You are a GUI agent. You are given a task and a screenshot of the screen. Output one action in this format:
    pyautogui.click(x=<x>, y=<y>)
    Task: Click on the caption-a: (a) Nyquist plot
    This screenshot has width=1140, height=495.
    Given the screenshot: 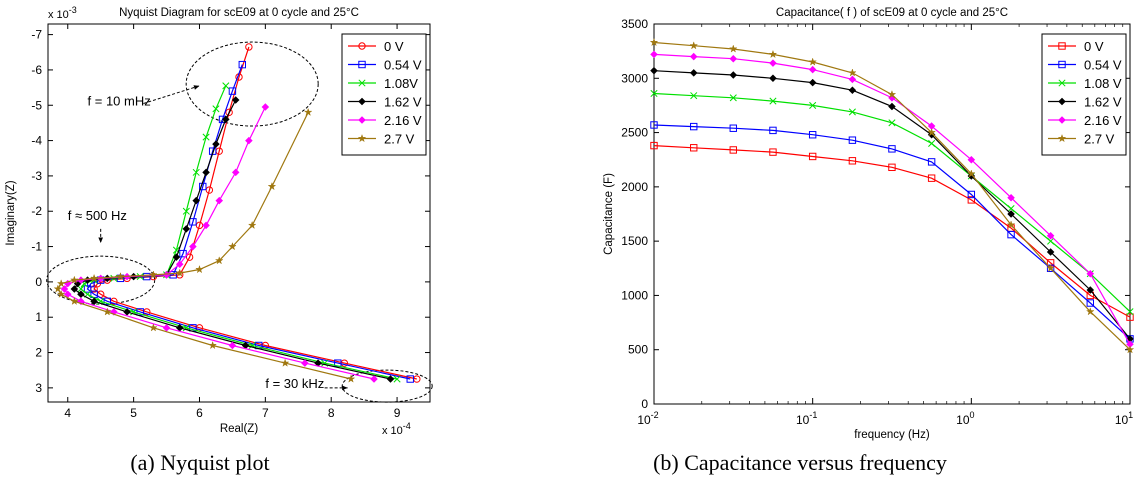 What is the action you would take?
    pyautogui.click(x=199, y=462)
    